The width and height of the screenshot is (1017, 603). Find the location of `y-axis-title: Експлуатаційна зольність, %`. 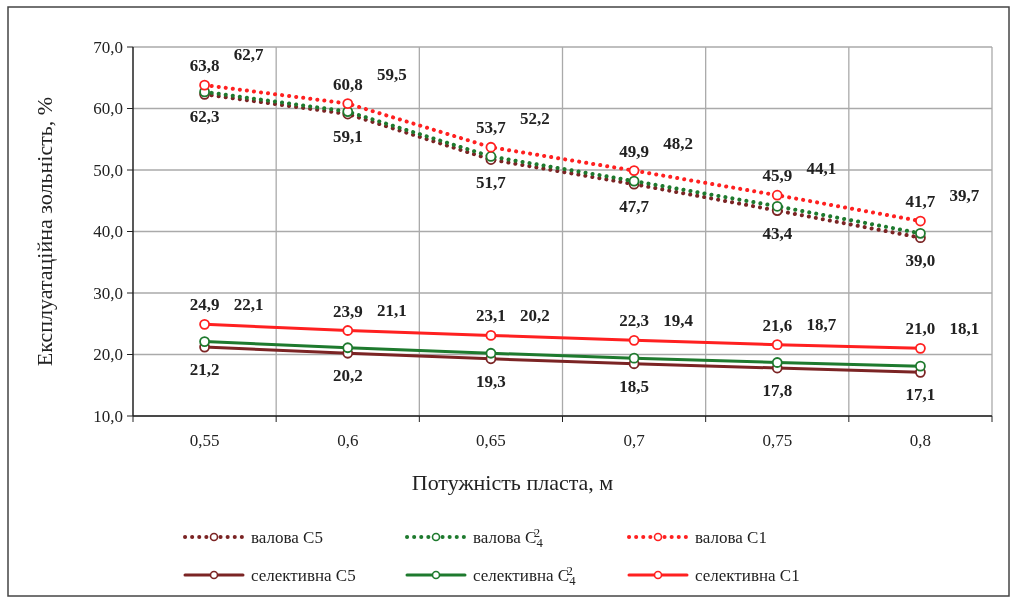

y-axis-title: Експлуатаційна зольність, % is located at coordinates (44, 231).